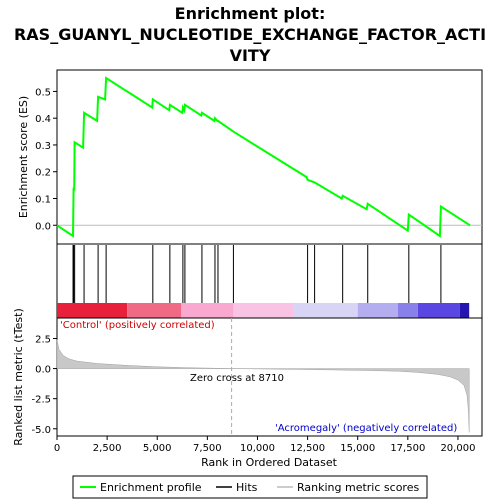 The image size is (500, 504). Describe the element at coordinates (269, 462) in the screenshot. I see `x-axis-label: Rank in Ordered Dataset` at that location.